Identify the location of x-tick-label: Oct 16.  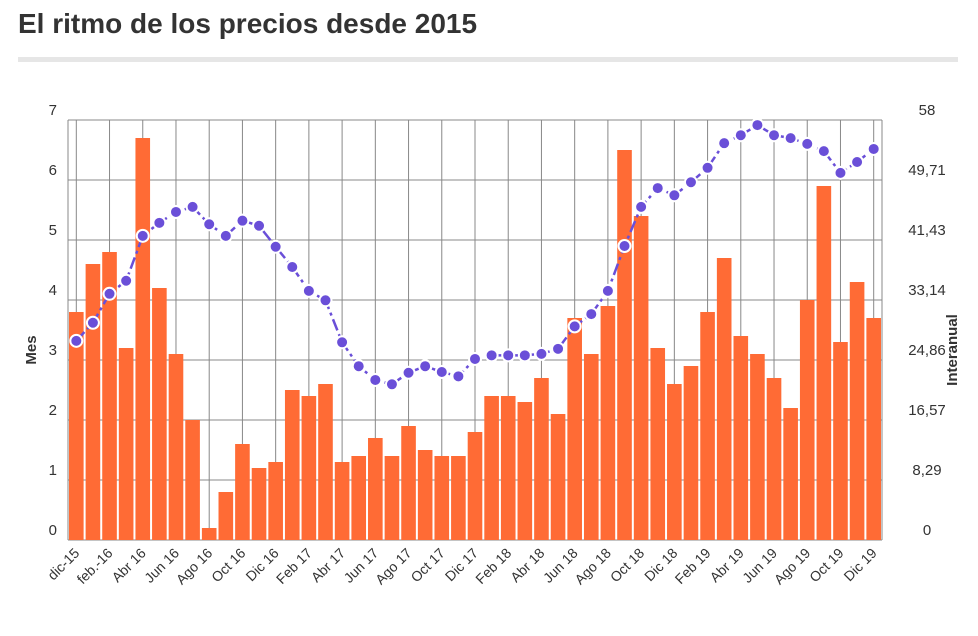
(228, 565).